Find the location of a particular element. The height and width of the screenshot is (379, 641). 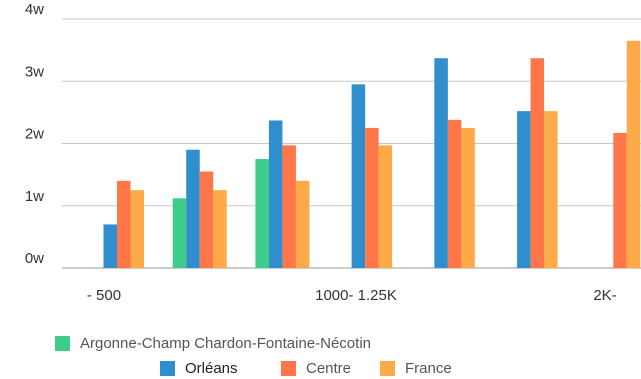

x-tick-labels: - 500 1000- 1.25K 2K- is located at coordinates (352, 295).